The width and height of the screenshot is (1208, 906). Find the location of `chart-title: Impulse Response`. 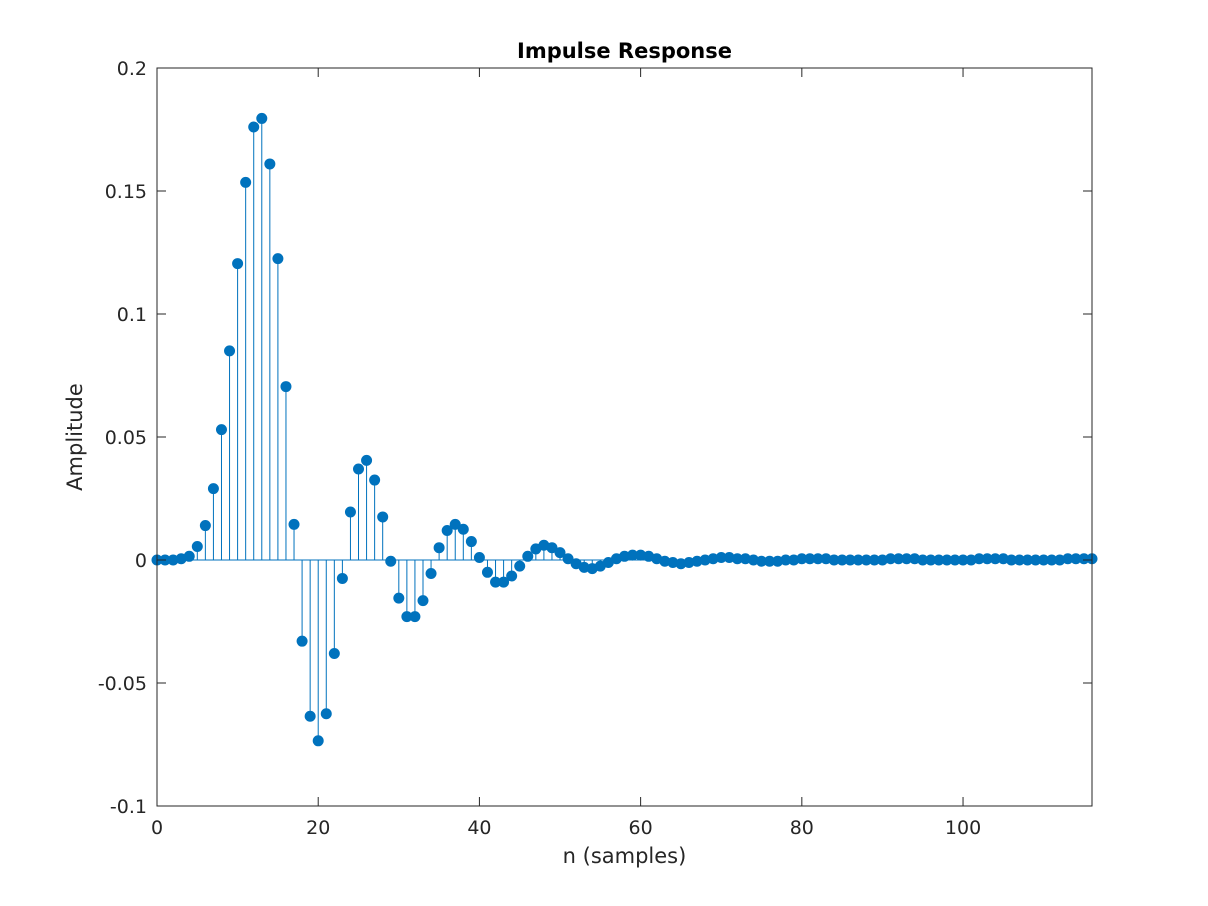

chart-title: Impulse Response is located at coordinates (624, 51).